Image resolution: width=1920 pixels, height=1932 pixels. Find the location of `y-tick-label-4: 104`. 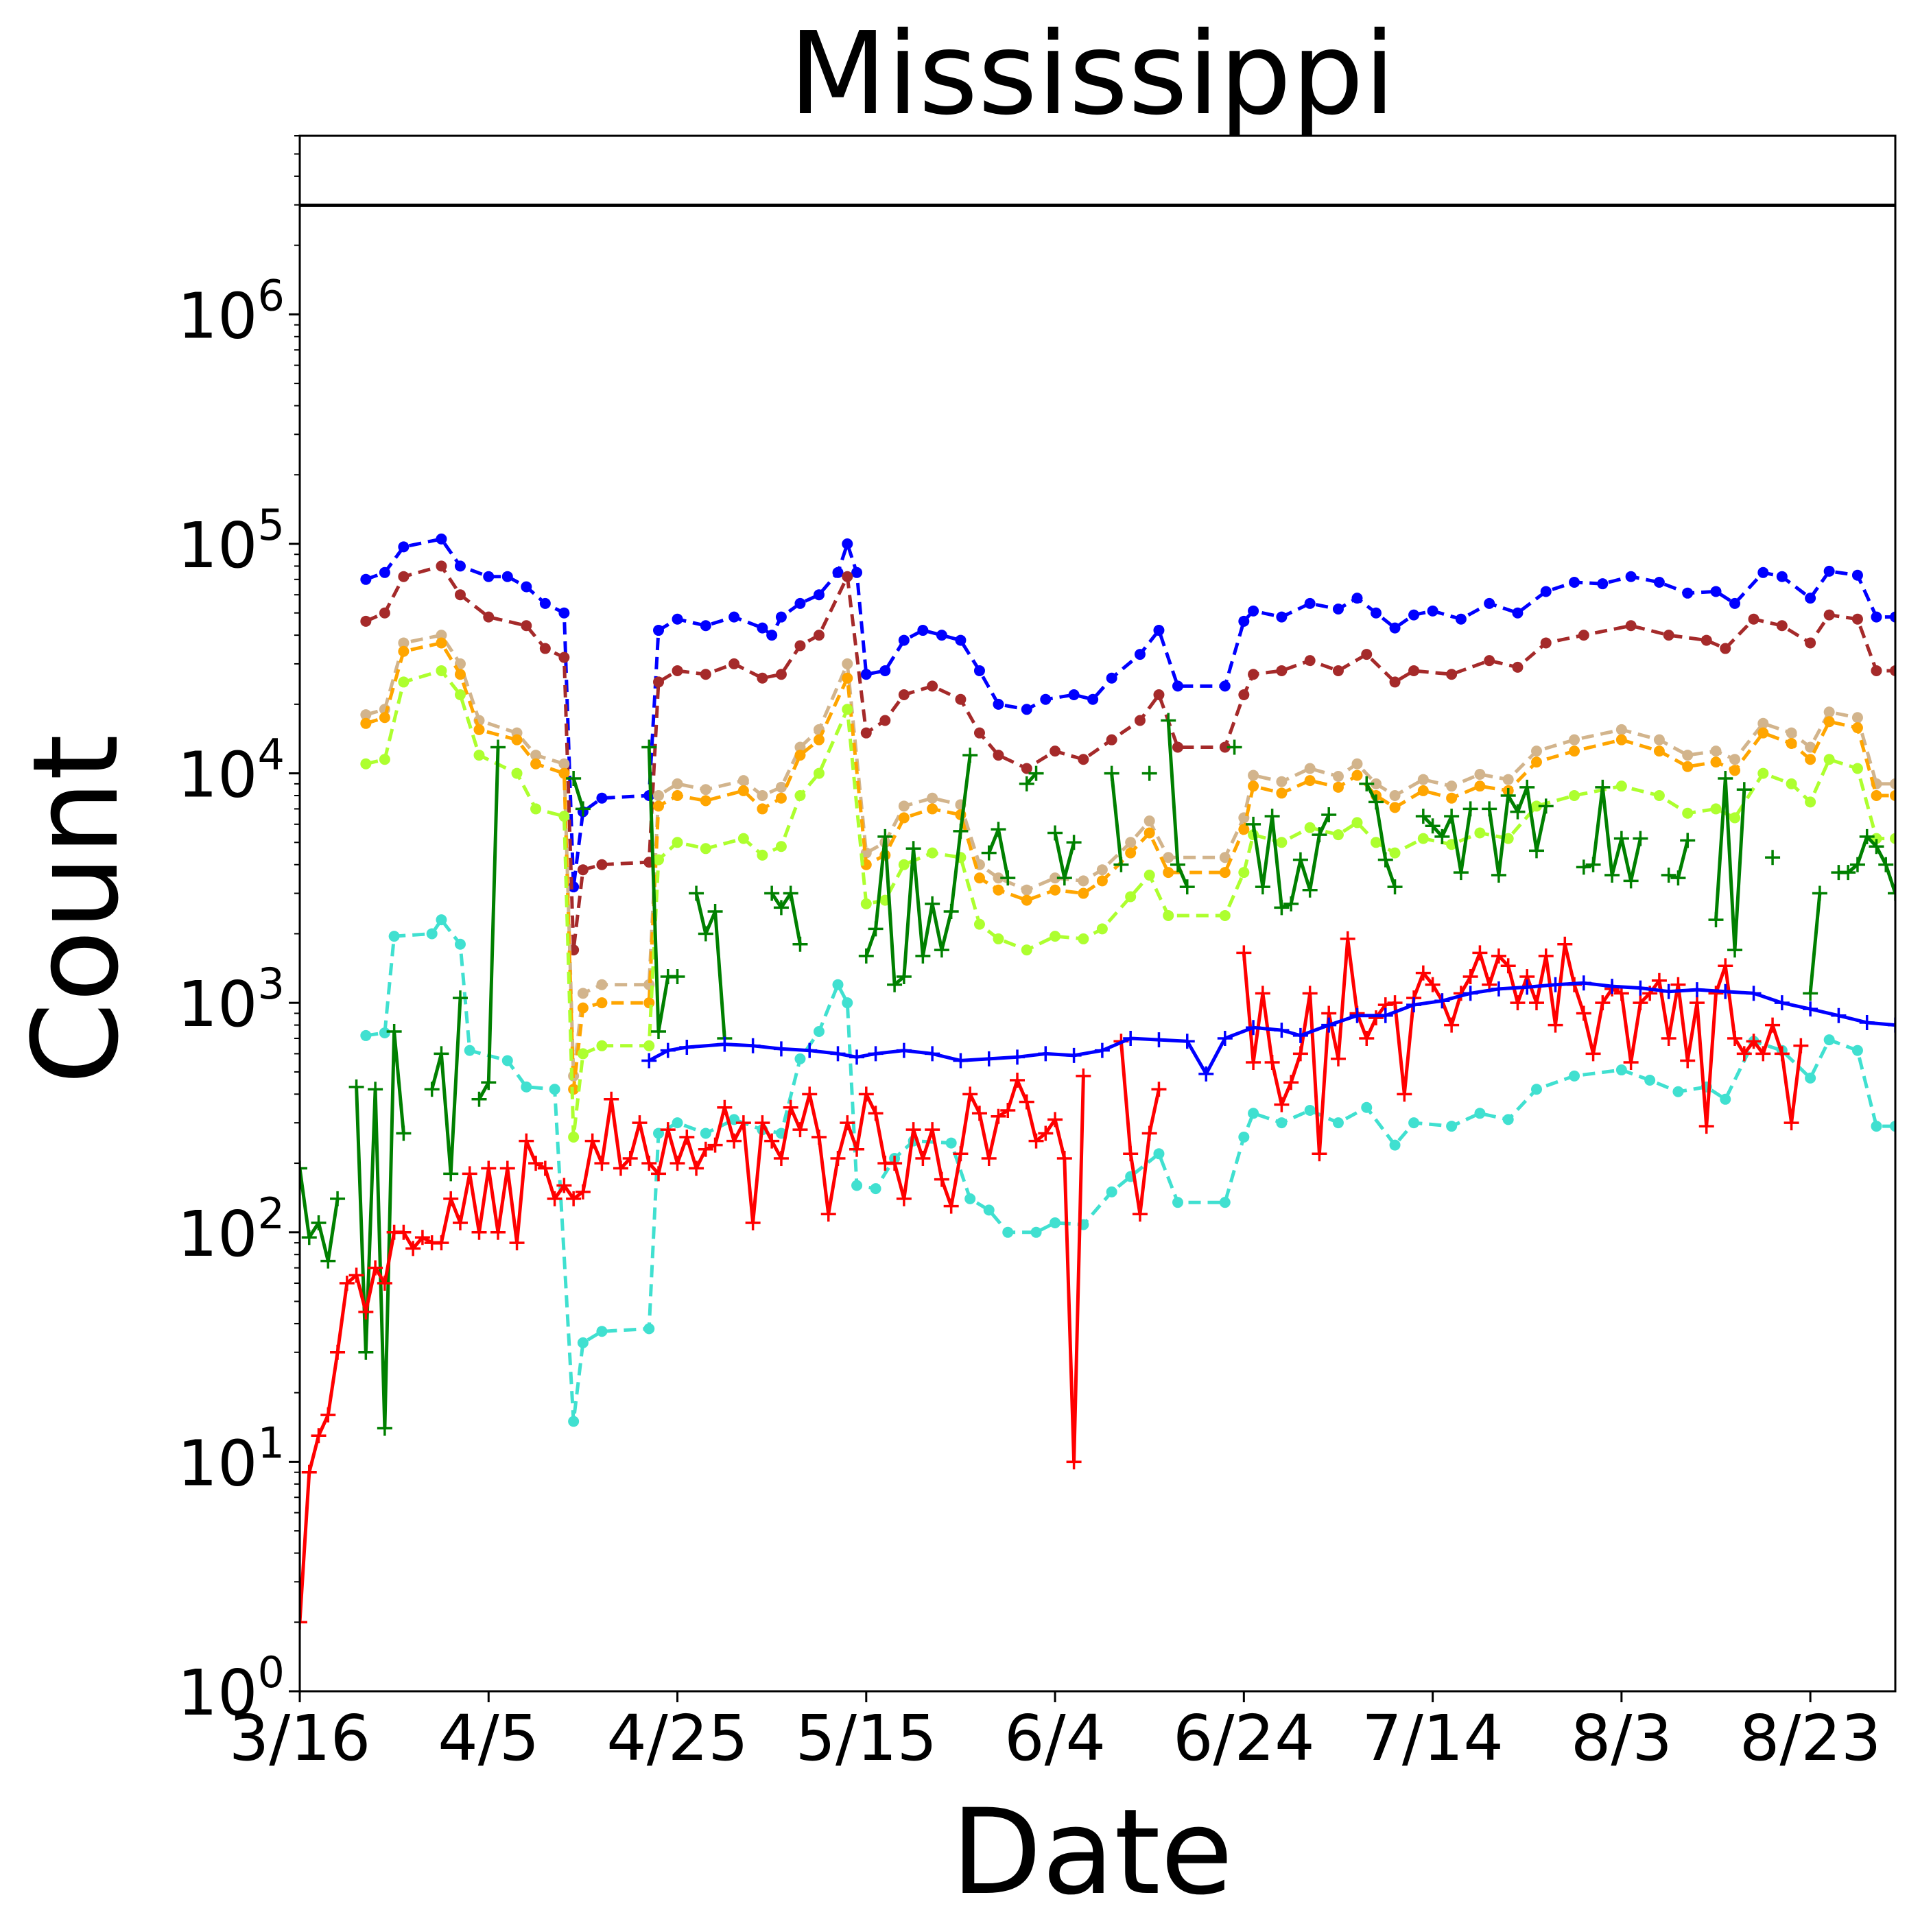

y-tick-label-4: 104 is located at coordinates (231, 771).